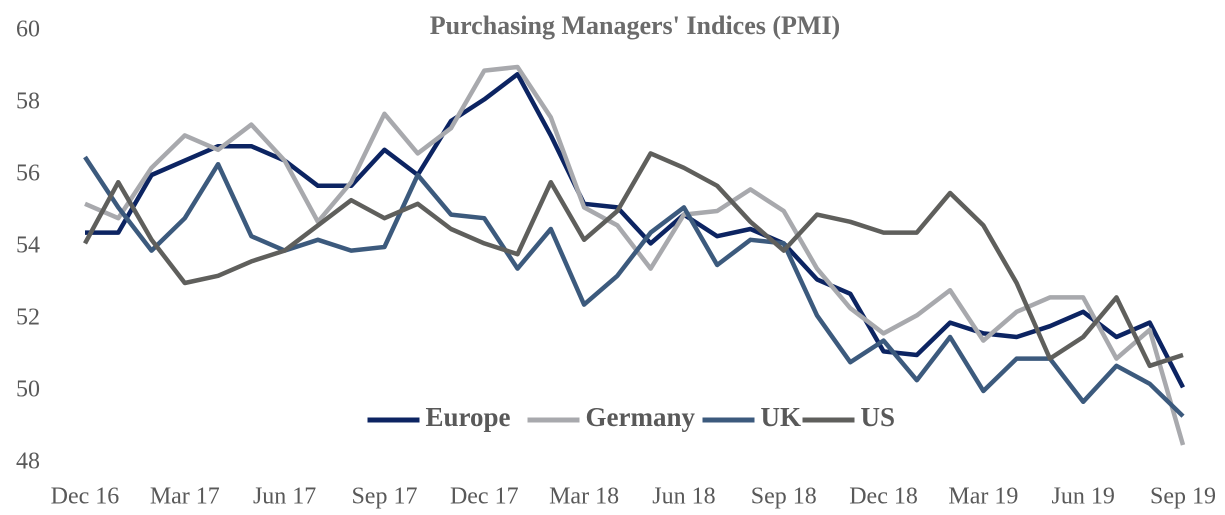 This screenshot has height=515, width=1225. Describe the element at coordinates (878, 417) in the screenshot. I see `legend-label: US` at that location.